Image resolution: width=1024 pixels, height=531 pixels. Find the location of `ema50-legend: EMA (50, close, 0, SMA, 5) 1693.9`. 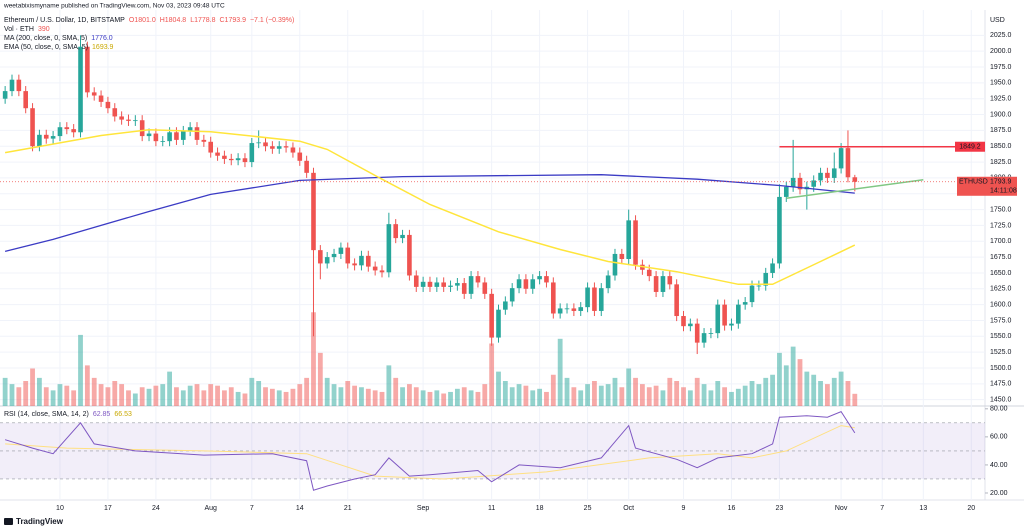

ema50-legend: EMA (50, close, 0, SMA, 5) 1693.9 is located at coordinates (59, 47).